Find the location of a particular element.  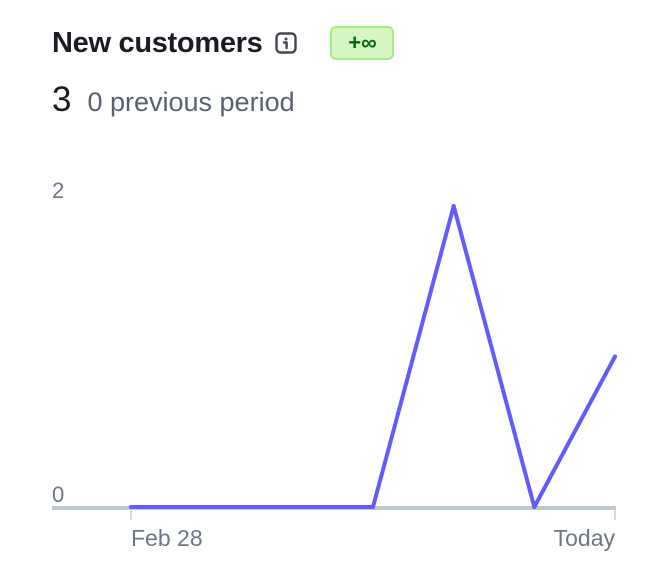

info-icon-glyph is located at coordinates (286, 43).